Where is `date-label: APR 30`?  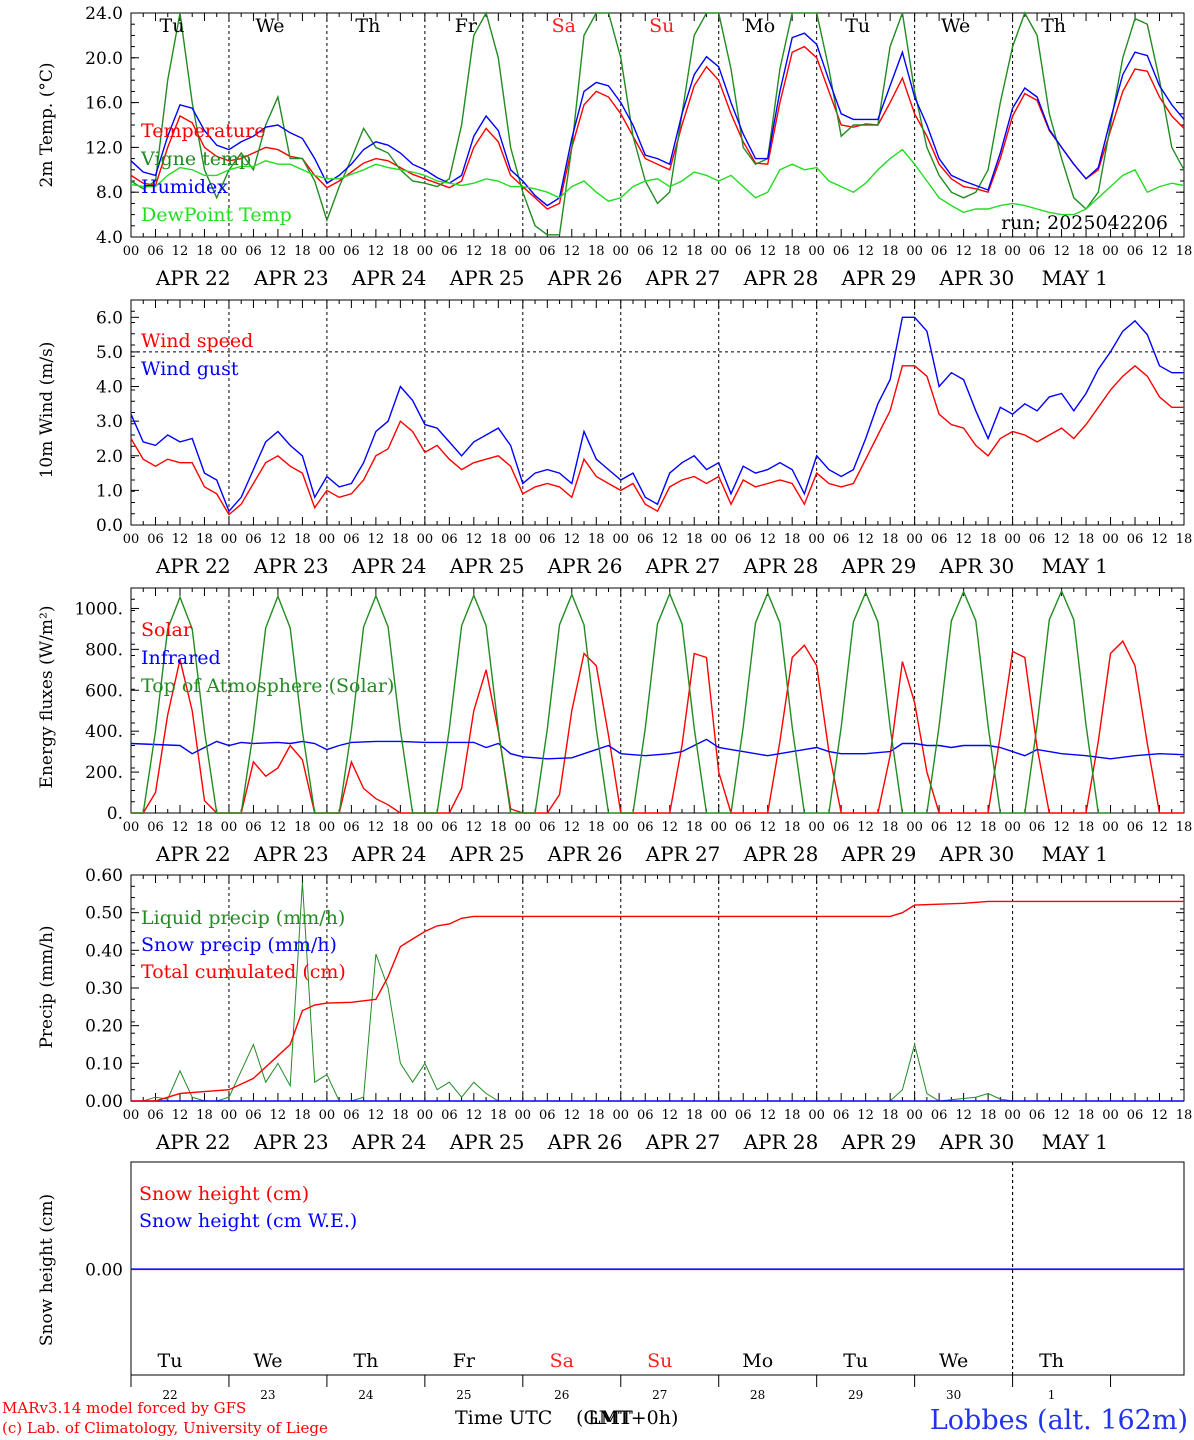
date-label: APR 30 is located at coordinates (976, 566).